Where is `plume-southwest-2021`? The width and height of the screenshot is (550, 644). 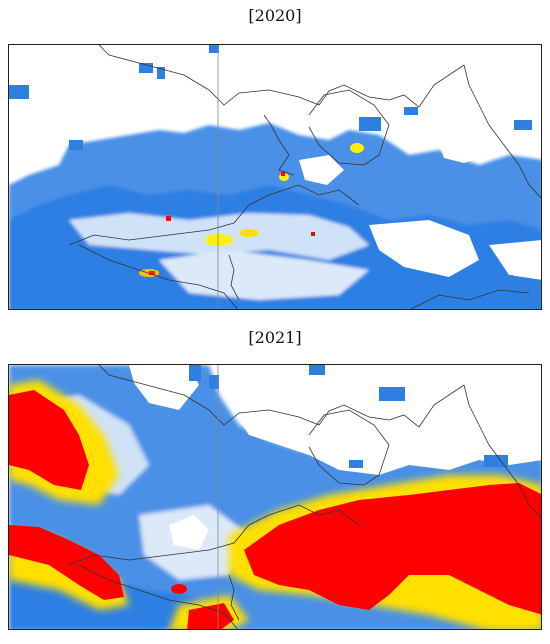 plume-southwest-2021 is located at coordinates (66, 562).